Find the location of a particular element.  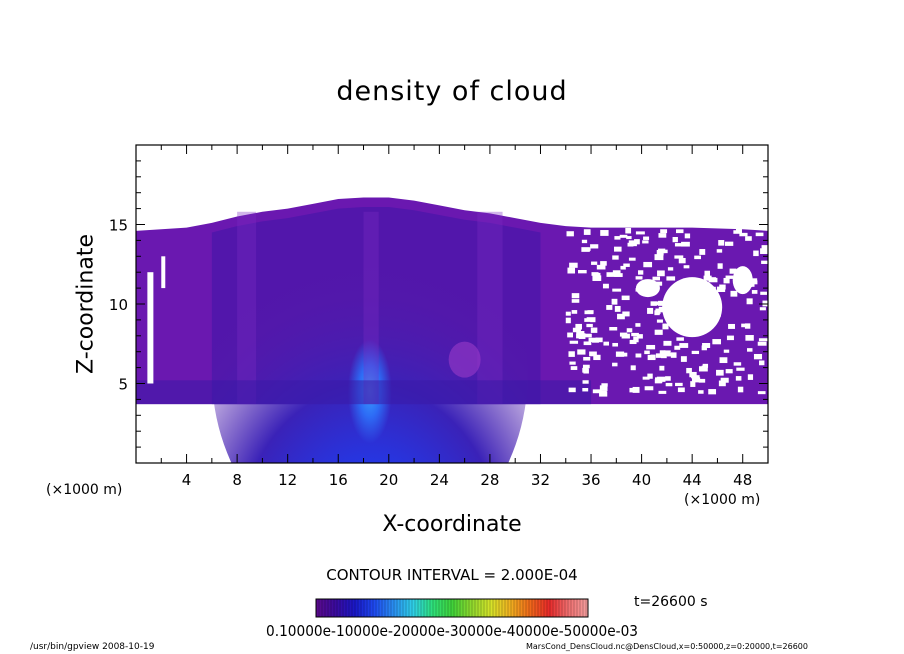

x-tick-label: 24 is located at coordinates (439, 480).